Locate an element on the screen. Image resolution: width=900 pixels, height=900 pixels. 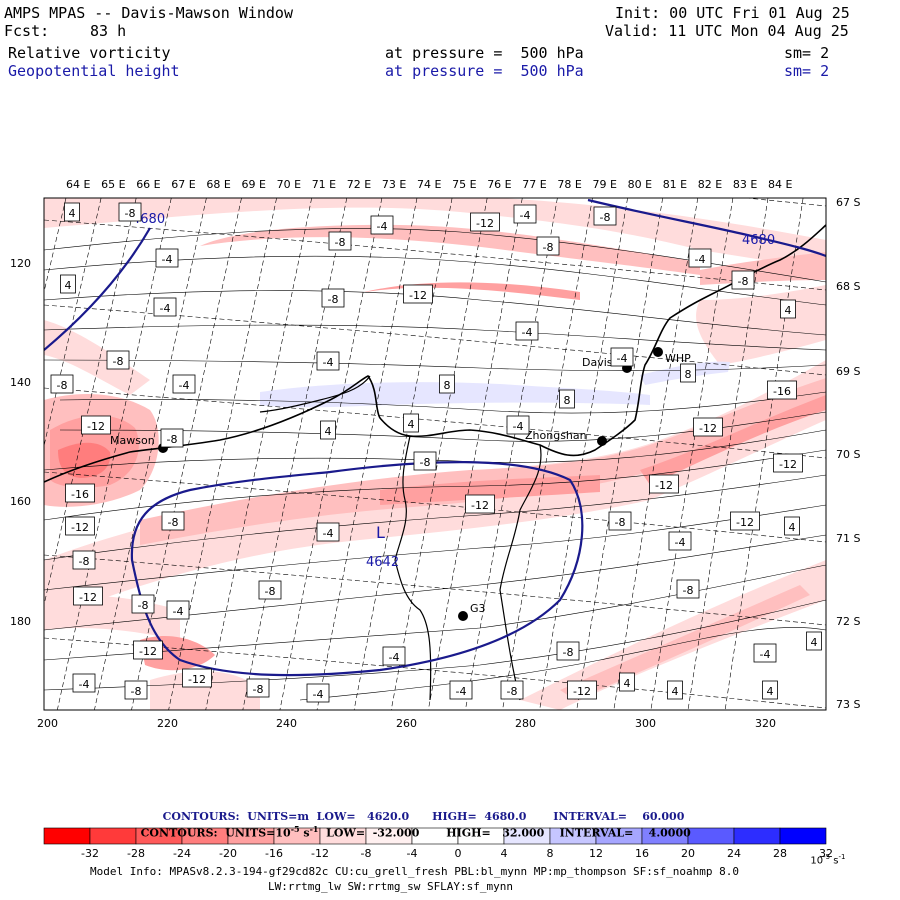
ice-shelf-edge is located at coordinates (315, 394).